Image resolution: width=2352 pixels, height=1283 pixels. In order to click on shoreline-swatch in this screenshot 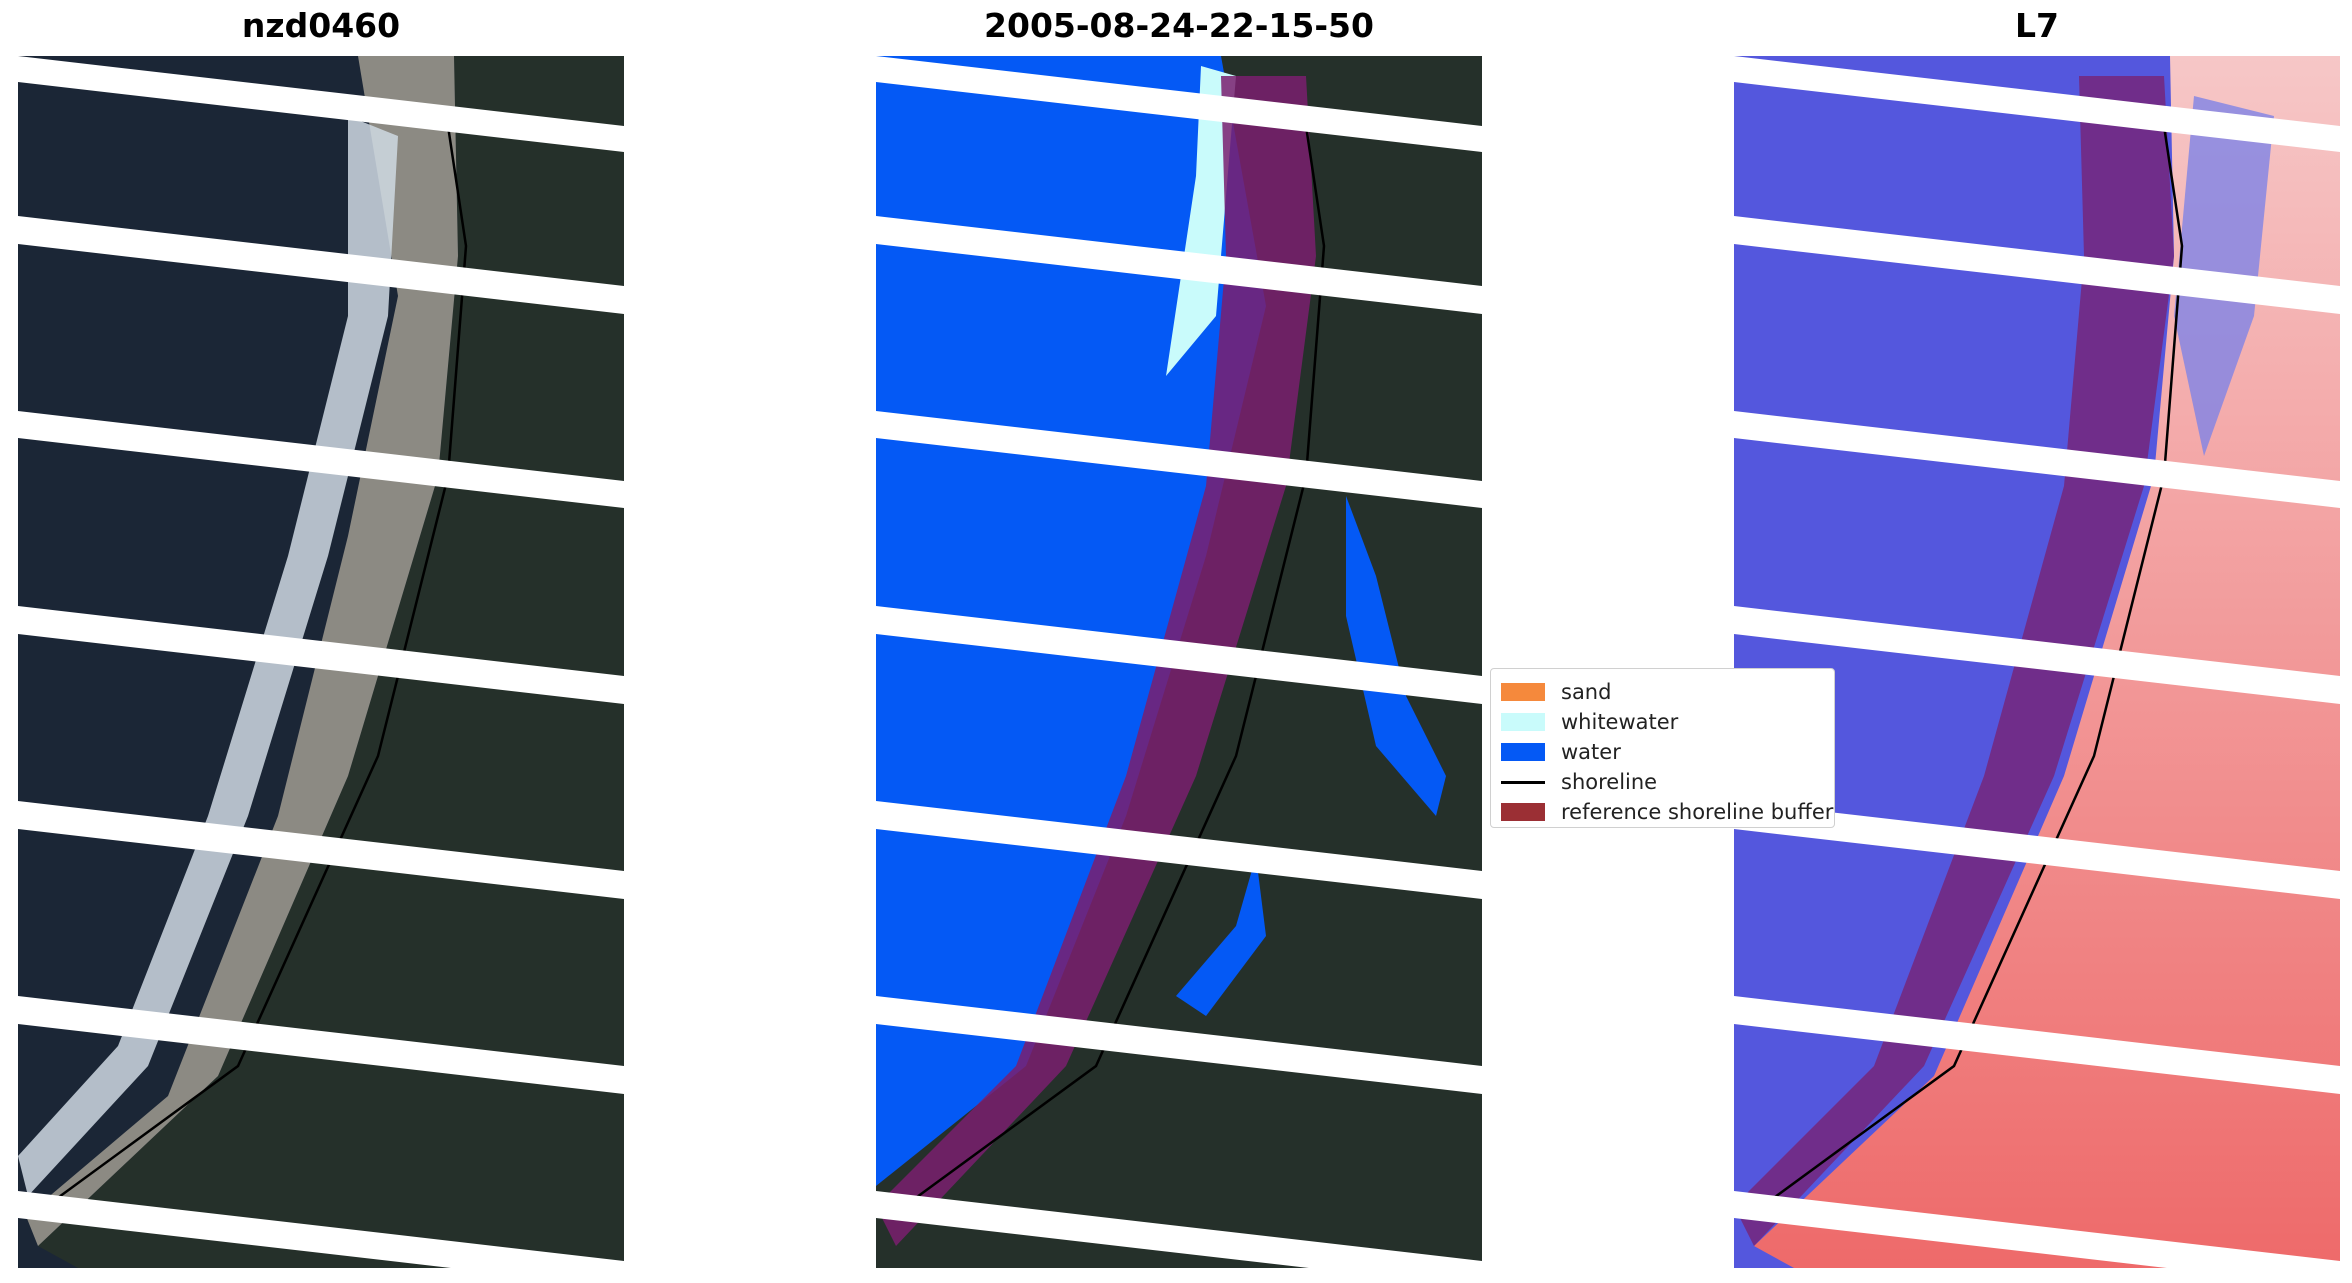, I will do `click(1523, 782)`.